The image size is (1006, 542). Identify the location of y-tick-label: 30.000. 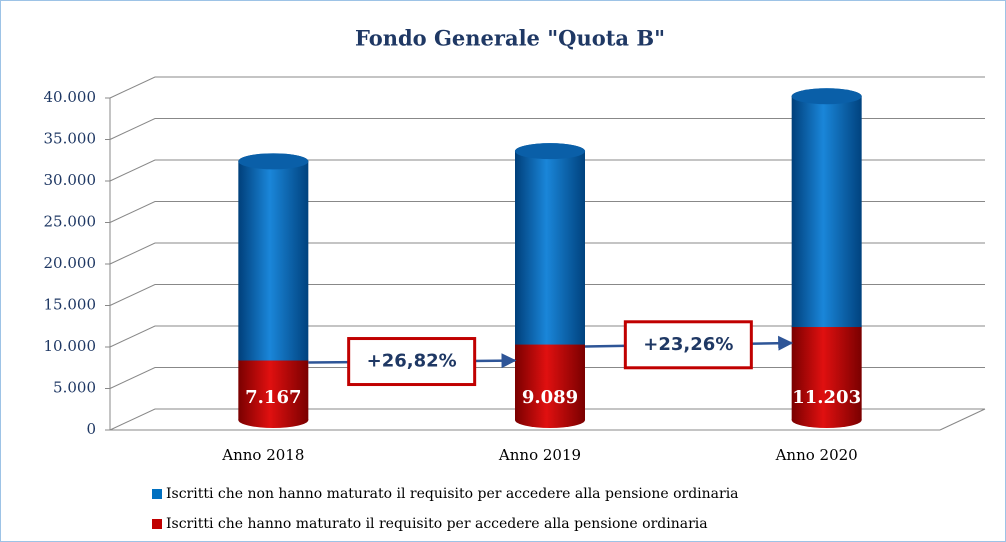
(70, 180).